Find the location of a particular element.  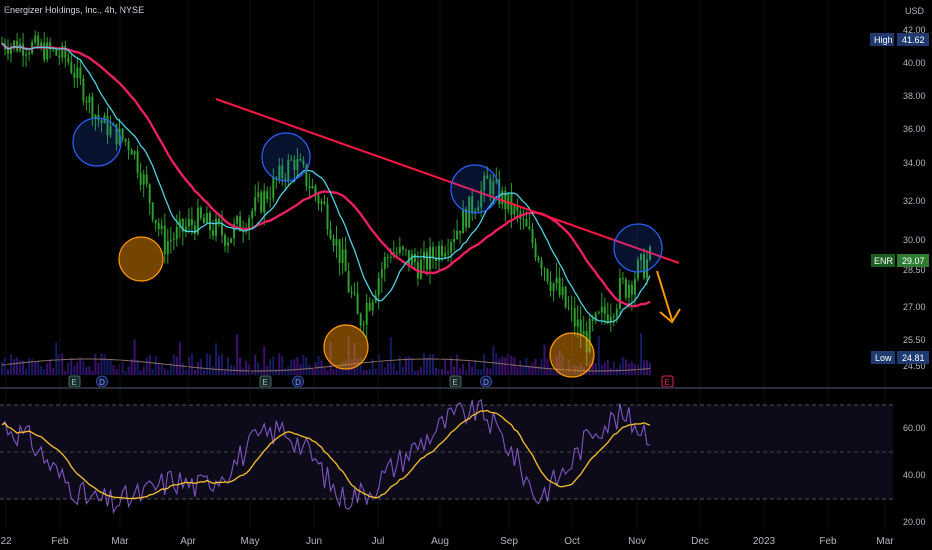

time-tick-label: Dec is located at coordinates (700, 541).